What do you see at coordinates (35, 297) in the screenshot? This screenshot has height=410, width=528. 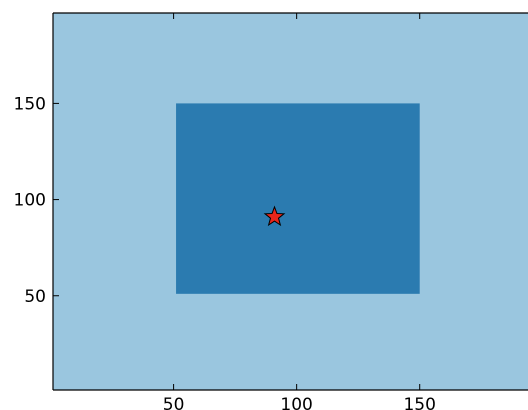 I see `y-tick-label-50: 50` at bounding box center [35, 297].